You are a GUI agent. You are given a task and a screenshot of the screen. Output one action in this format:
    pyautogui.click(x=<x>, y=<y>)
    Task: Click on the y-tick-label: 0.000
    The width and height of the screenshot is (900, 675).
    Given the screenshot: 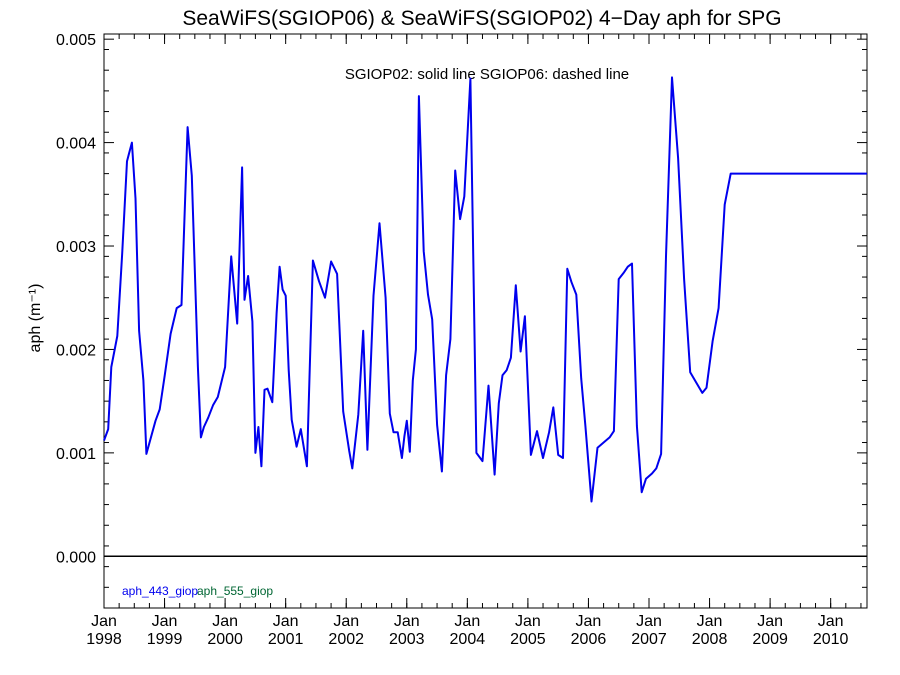 What is the action you would take?
    pyautogui.click(x=76, y=557)
    